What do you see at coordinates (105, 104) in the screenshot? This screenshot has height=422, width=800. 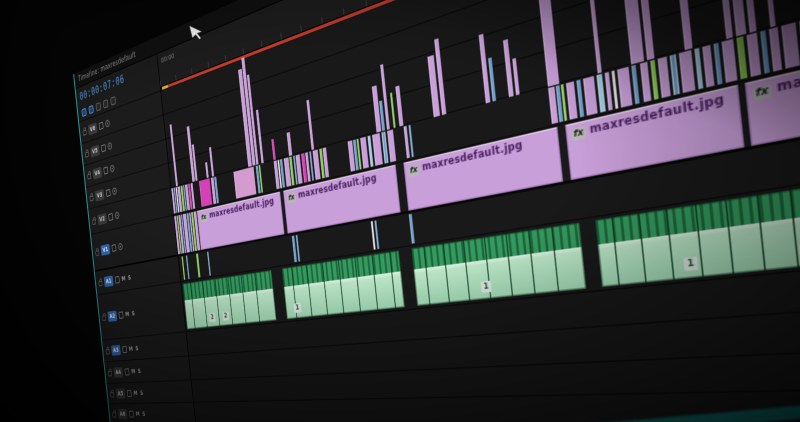 I see `add-marker-icon` at bounding box center [105, 104].